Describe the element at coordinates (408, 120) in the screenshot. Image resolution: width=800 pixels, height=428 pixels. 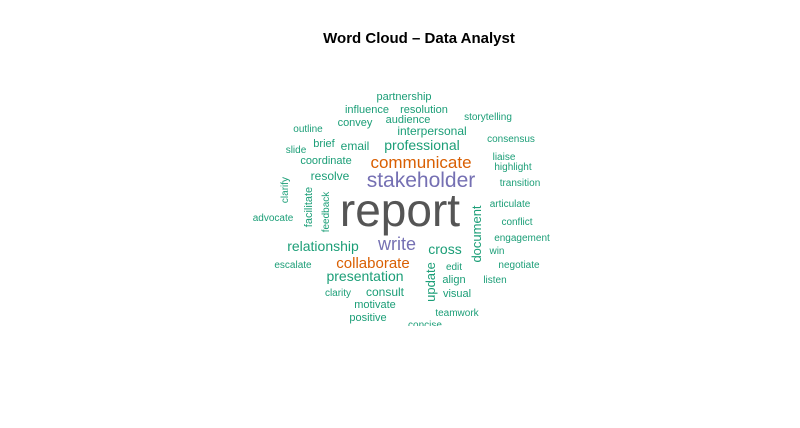
I see `word-audience: audience` at that location.